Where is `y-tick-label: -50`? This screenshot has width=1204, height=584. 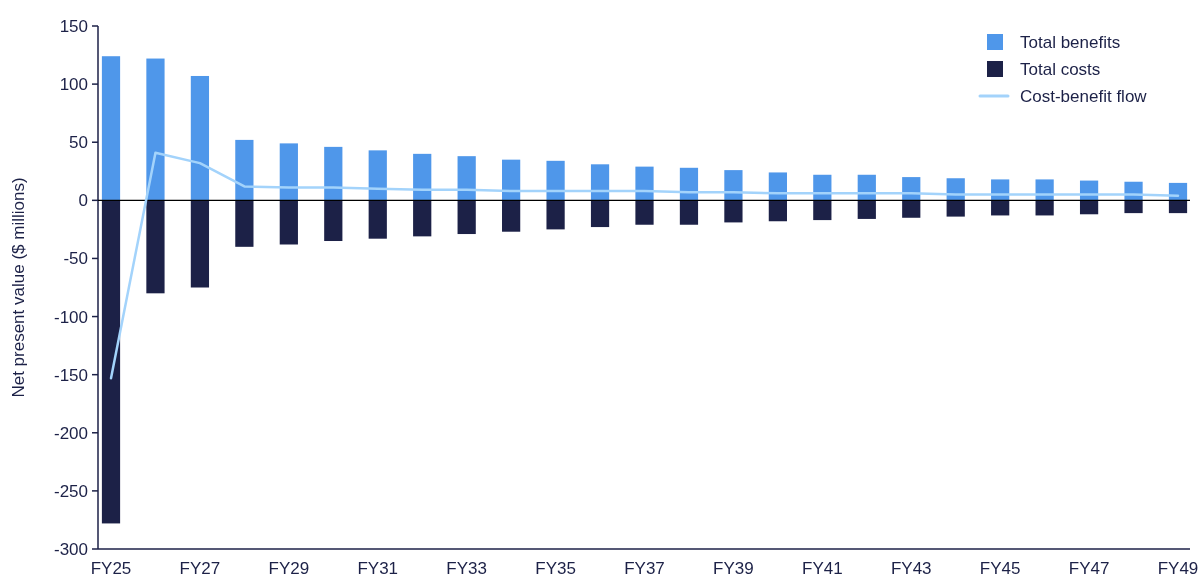 y-tick-label: -50 is located at coordinates (75, 259).